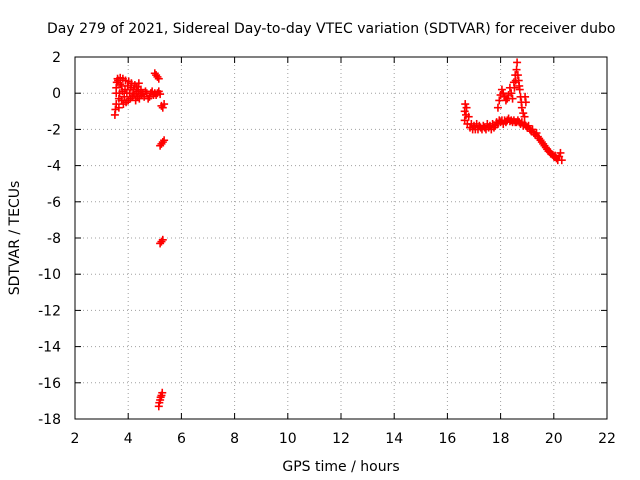 The height and width of the screenshot is (480, 640). What do you see at coordinates (554, 439) in the screenshot?
I see `x-tick-label: 20` at bounding box center [554, 439].